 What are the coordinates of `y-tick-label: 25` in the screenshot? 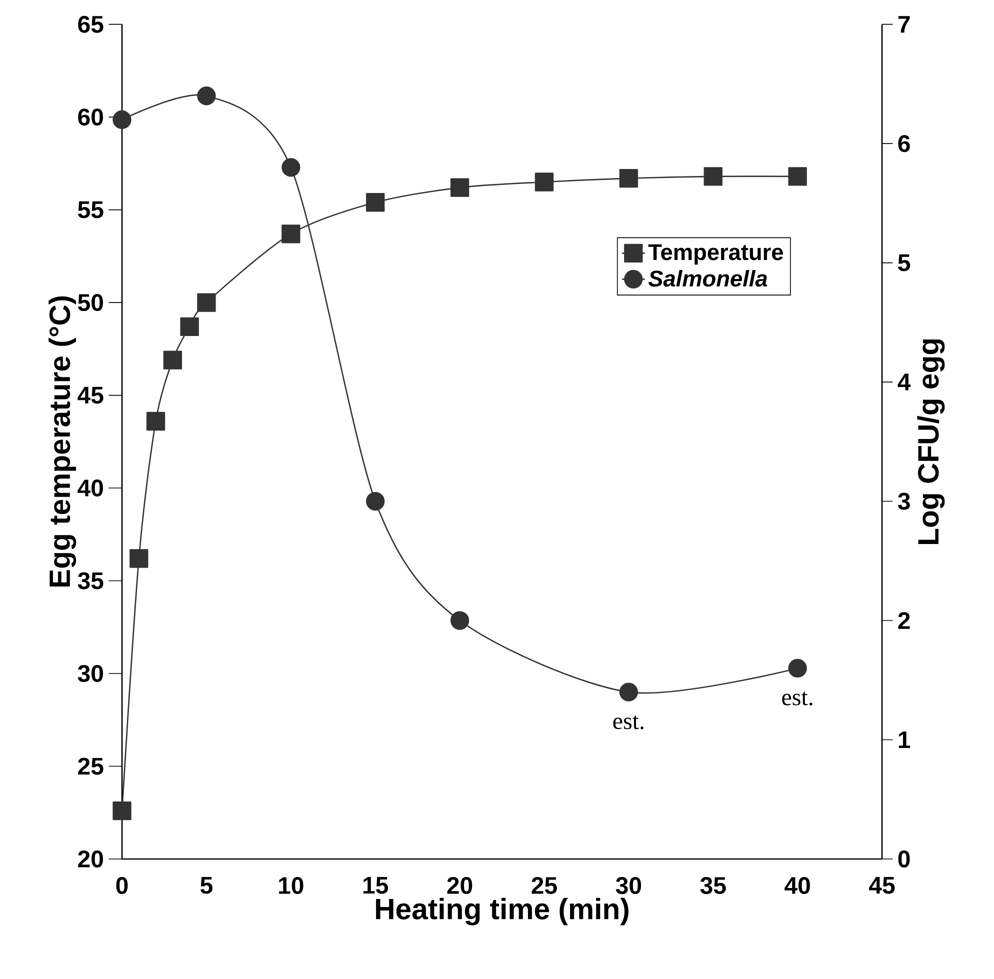 It's located at (91, 766).